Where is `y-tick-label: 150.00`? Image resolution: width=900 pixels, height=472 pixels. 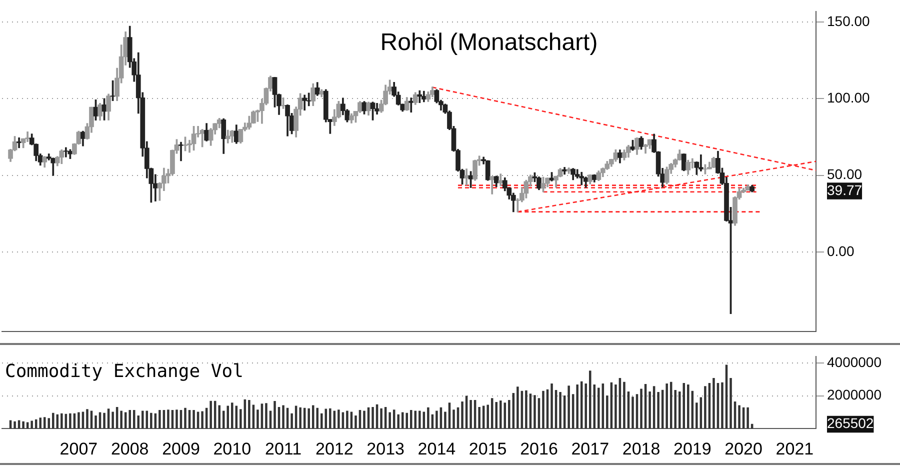
y-tick-label: 150.00 is located at coordinates (848, 20).